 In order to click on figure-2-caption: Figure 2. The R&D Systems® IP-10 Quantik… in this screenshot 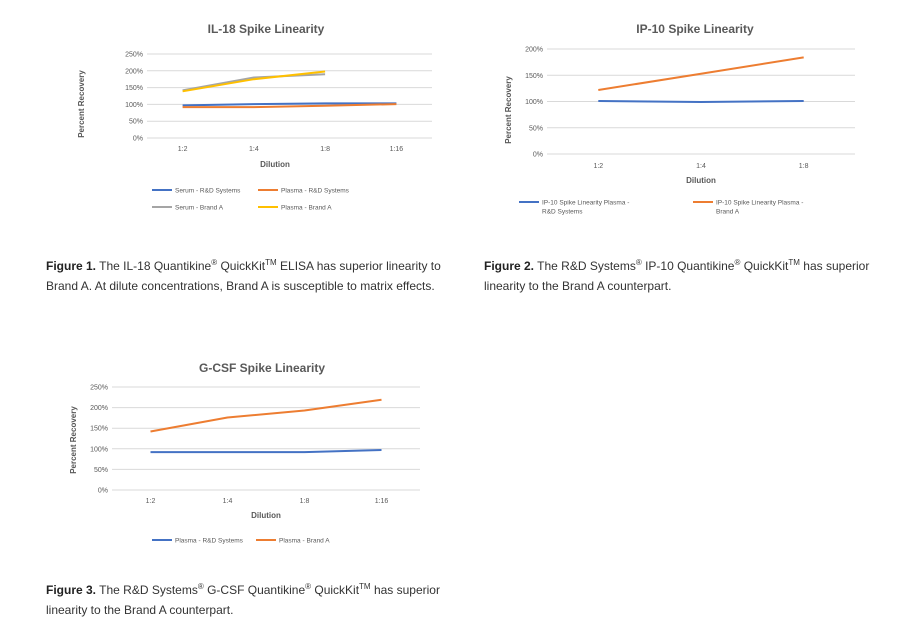, I will do `click(677, 276)`.